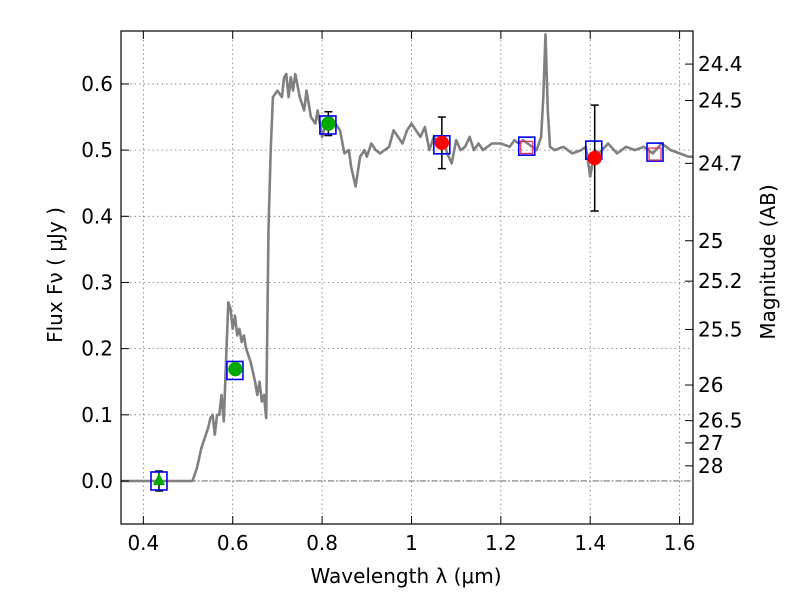 The height and width of the screenshot is (600, 800). Describe the element at coordinates (97, 349) in the screenshot. I see `y-tick-label: 0.2` at that location.